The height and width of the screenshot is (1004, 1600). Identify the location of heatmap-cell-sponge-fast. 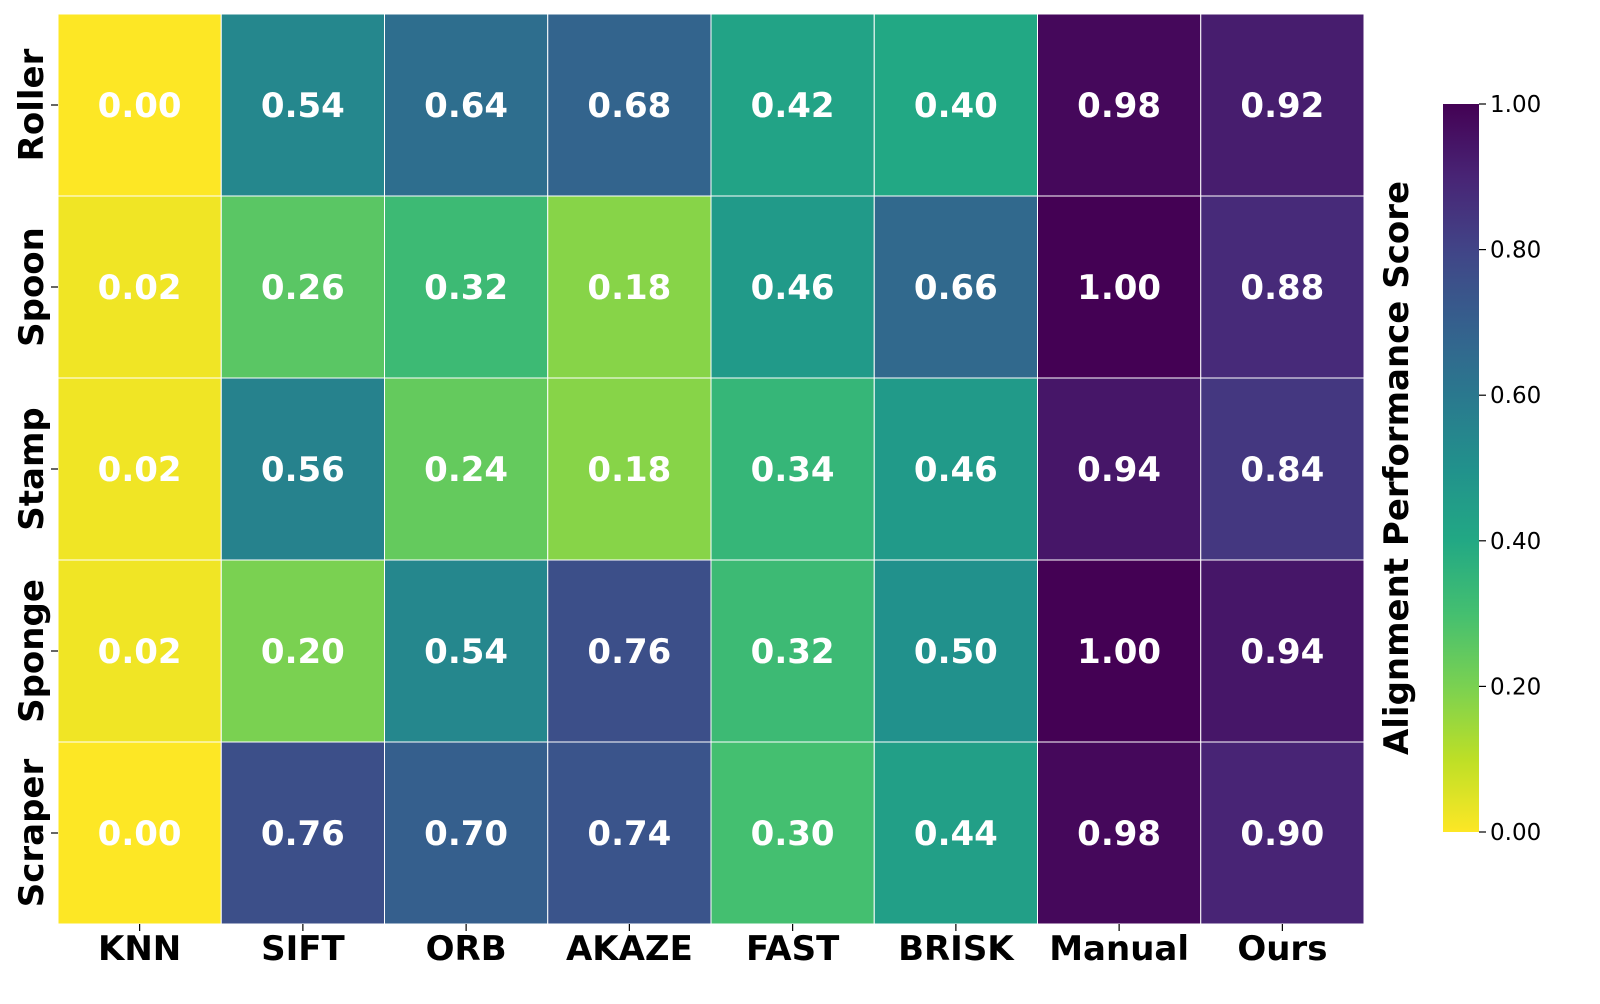
(792, 651).